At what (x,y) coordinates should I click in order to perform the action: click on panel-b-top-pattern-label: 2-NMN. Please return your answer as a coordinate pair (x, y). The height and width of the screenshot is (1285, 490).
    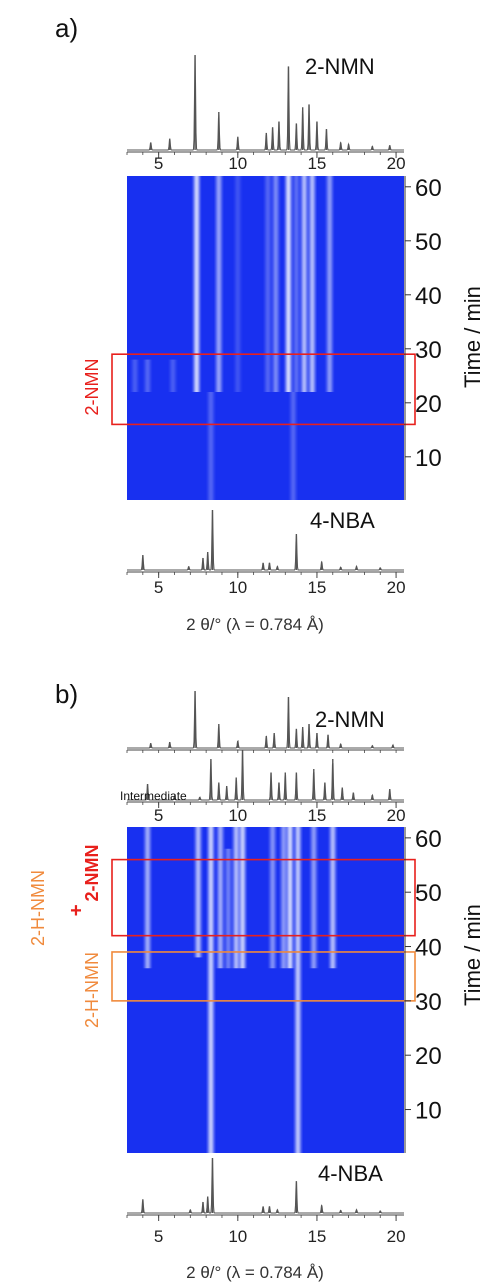
    Looking at the image, I should click on (350, 719).